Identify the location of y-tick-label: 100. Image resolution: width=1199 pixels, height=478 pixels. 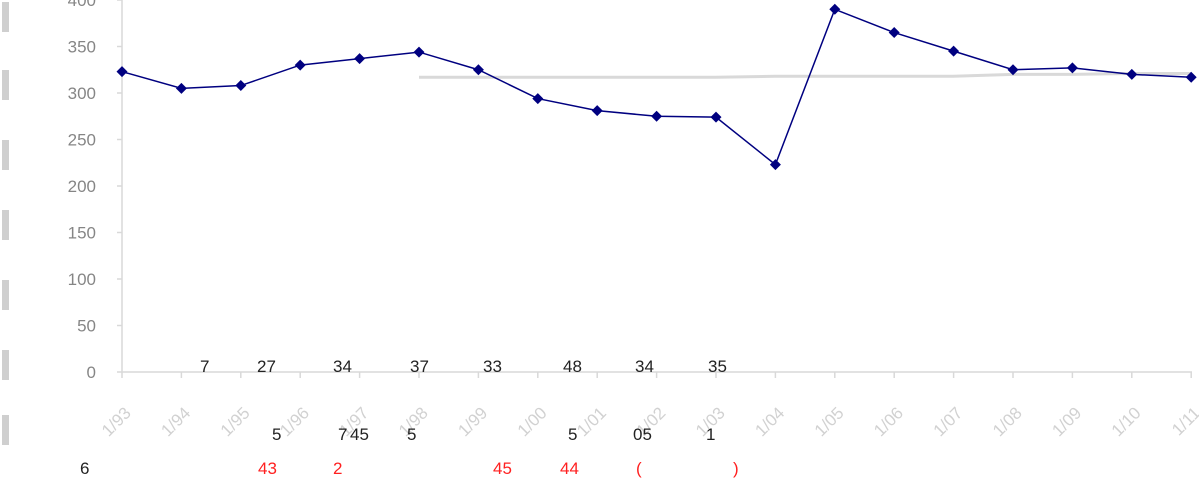
(82, 279).